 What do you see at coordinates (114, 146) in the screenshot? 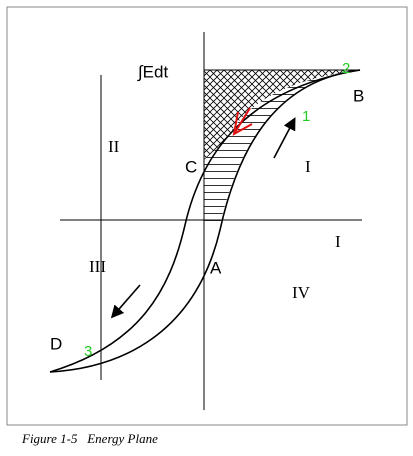
I see `region-label: II` at bounding box center [114, 146].